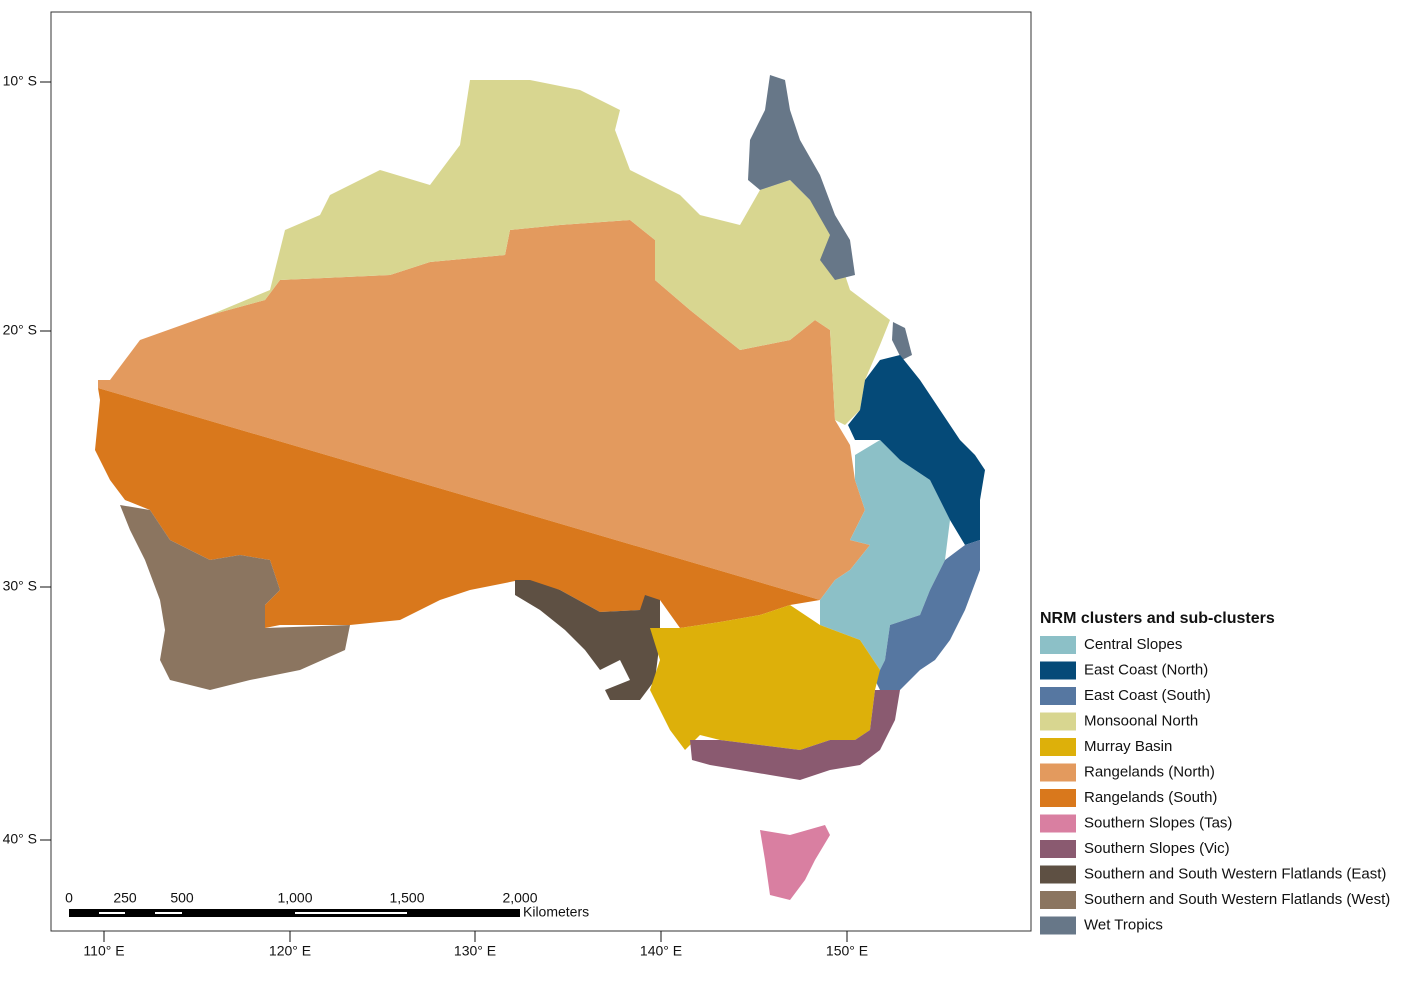  I want to click on lon-axis, so click(475, 936).